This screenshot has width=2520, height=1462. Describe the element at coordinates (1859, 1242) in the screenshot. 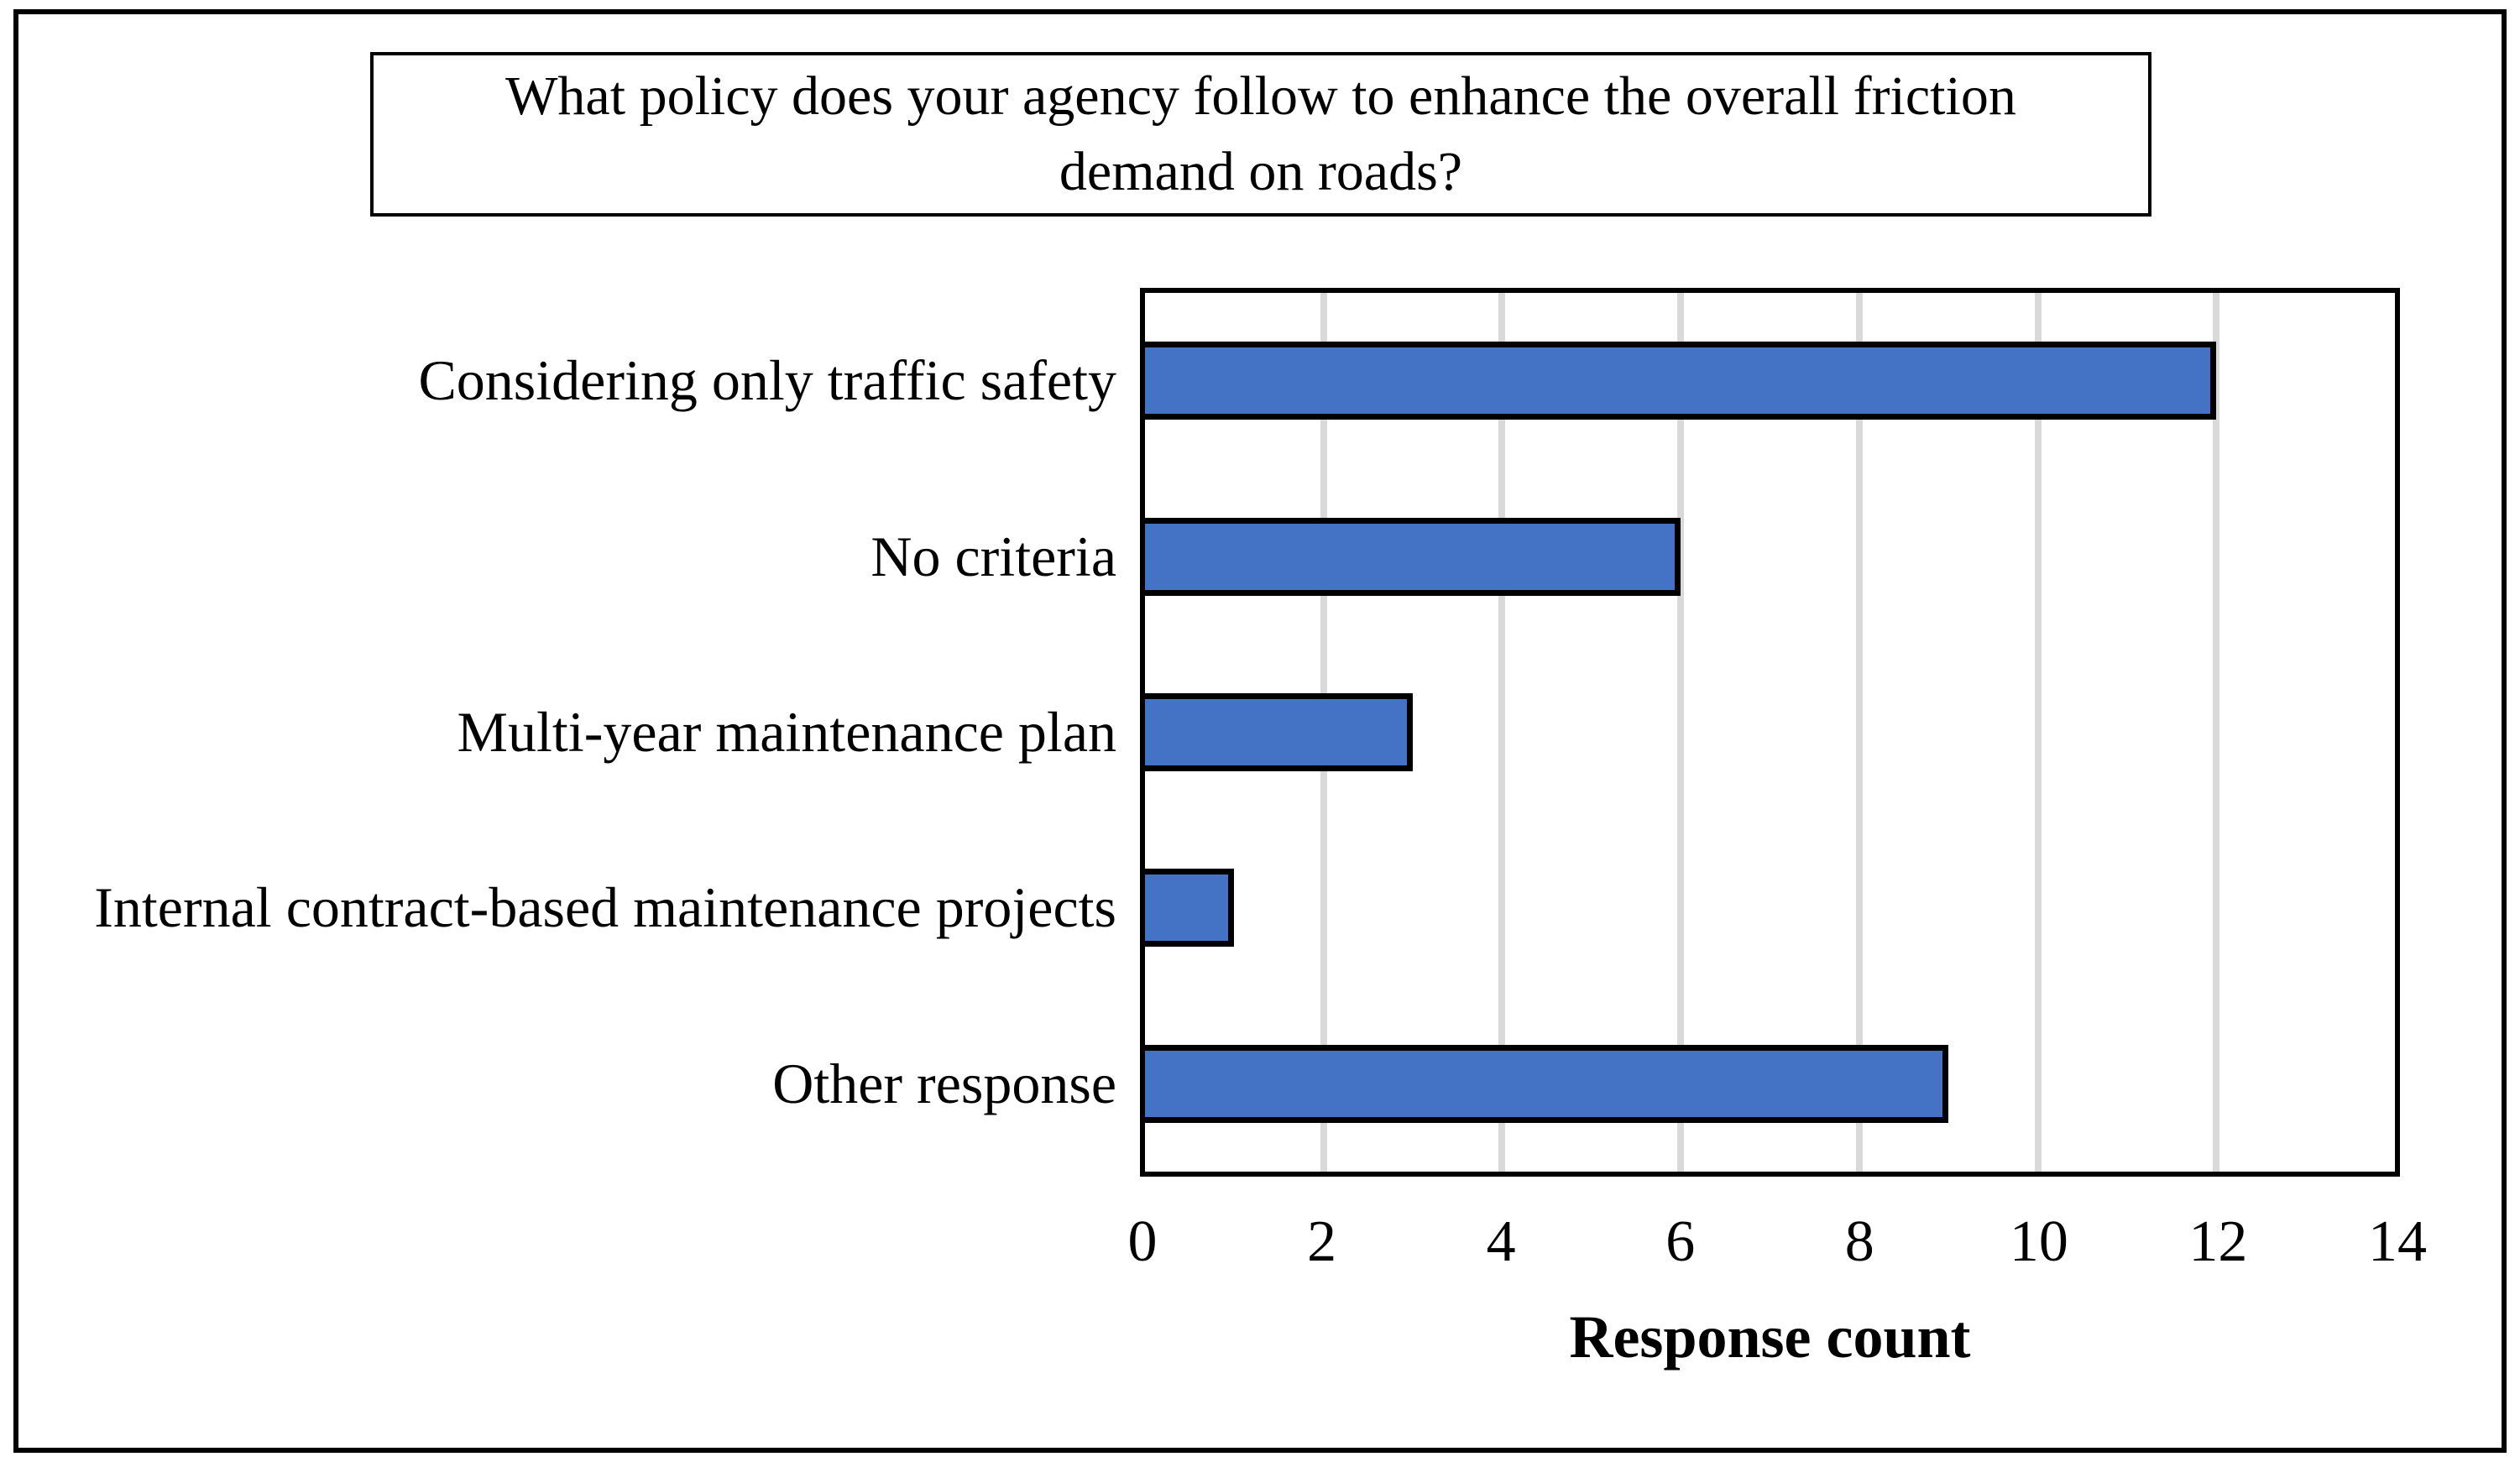

I see `x-tick-label-8: 8` at that location.